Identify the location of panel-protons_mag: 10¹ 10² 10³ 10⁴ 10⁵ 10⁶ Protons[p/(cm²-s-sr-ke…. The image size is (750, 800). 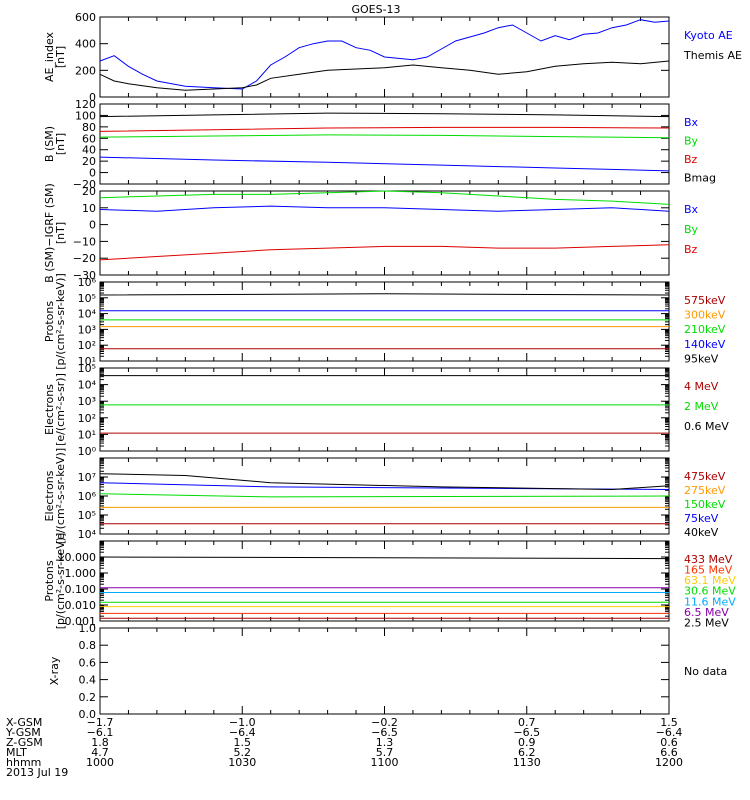
(384, 321).